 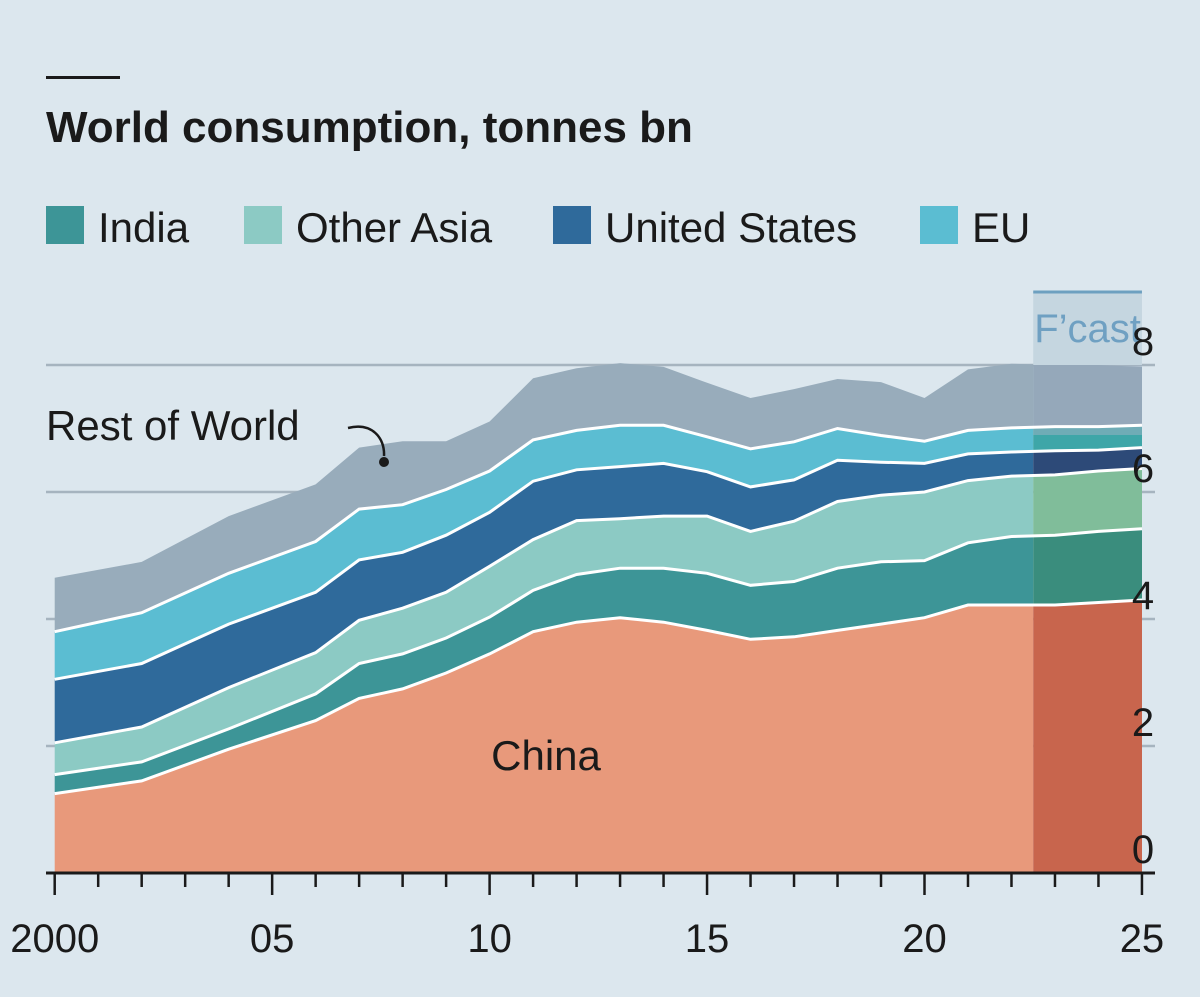 What do you see at coordinates (54, 939) in the screenshot?
I see `x-tick-label: 2000` at bounding box center [54, 939].